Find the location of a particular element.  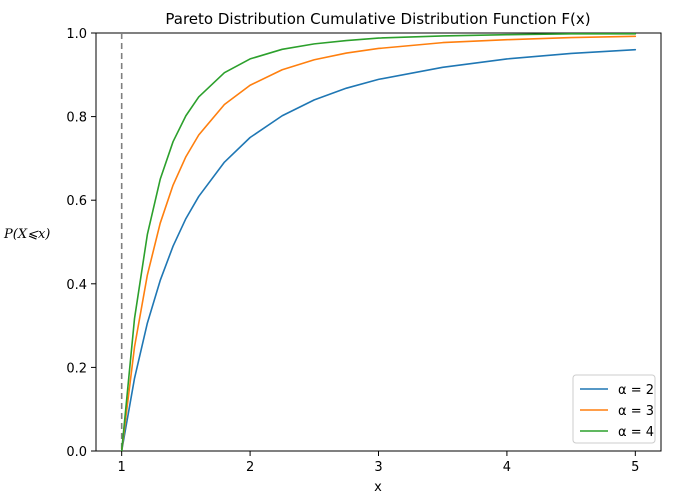

x-axis-label: x is located at coordinates (378, 487).